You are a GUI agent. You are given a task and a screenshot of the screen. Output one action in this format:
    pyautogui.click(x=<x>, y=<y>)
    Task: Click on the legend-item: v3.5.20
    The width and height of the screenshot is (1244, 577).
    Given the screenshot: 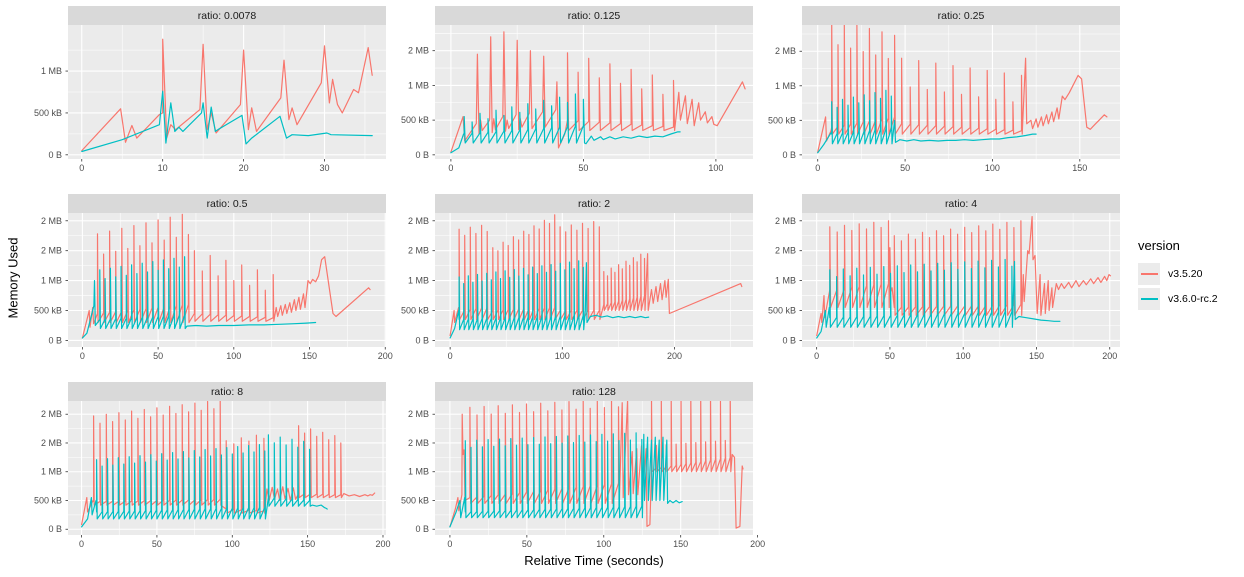 What is the action you would take?
    pyautogui.click(x=1190, y=274)
    